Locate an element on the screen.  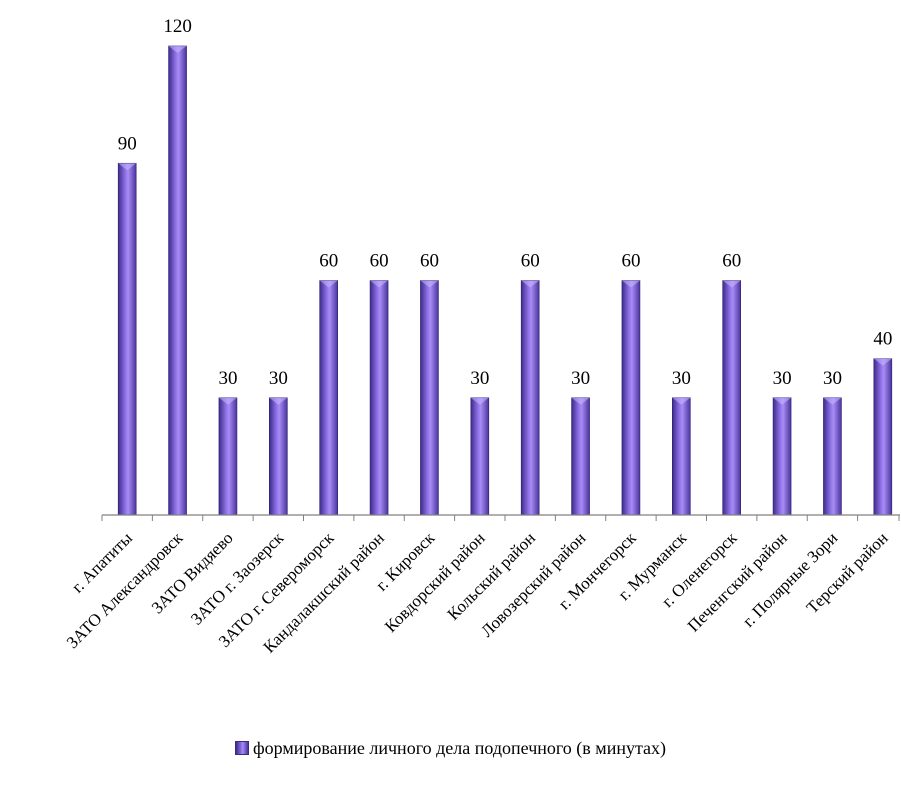
legend-swatch is located at coordinates (241, 748).